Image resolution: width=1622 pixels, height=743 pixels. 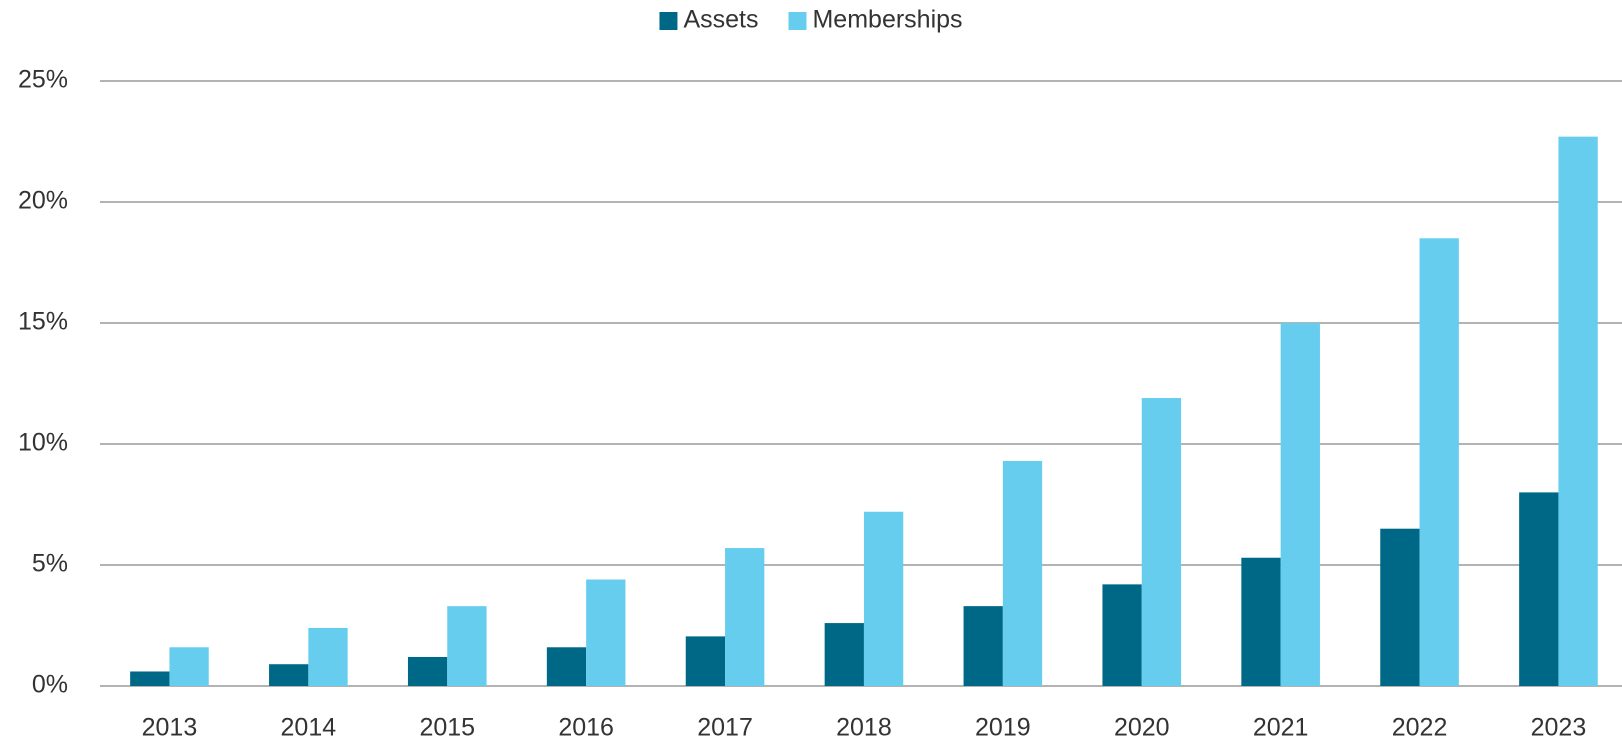 I want to click on x-tick-label: 2022, so click(x=1420, y=728).